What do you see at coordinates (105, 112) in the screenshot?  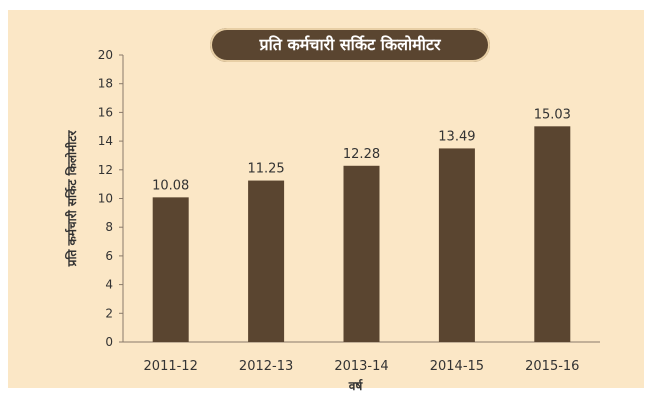 I see `y-tick-label: 16` at bounding box center [105, 112].